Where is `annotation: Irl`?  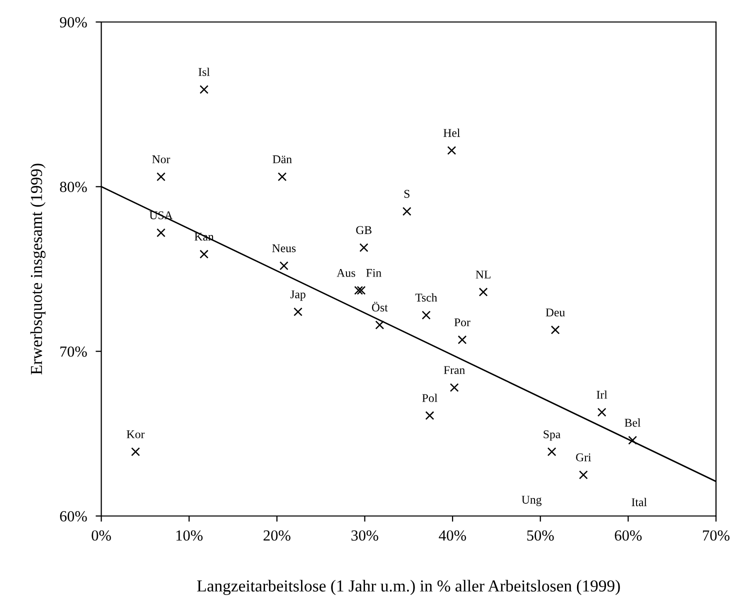 annotation: Irl is located at coordinates (602, 394).